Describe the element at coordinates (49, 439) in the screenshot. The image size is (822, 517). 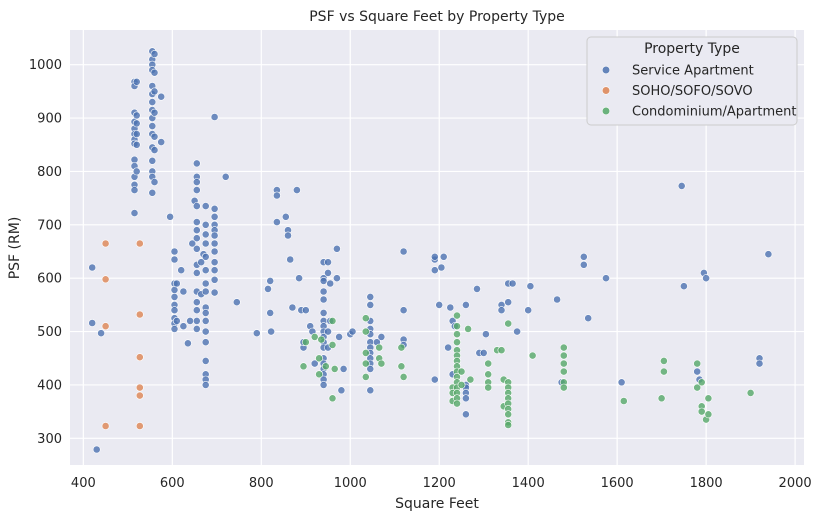
I see `y-tick-label: 300` at that location.